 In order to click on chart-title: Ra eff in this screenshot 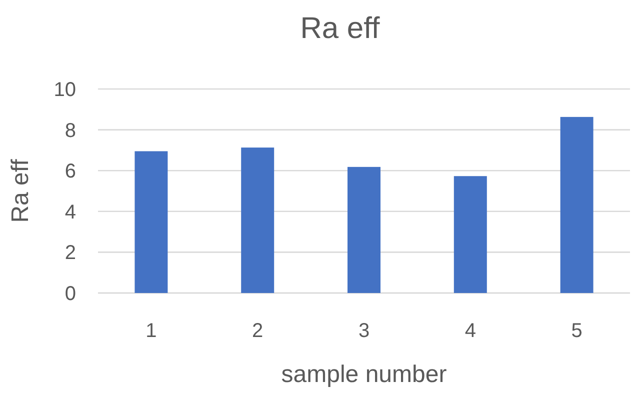, I will do `click(340, 28)`.